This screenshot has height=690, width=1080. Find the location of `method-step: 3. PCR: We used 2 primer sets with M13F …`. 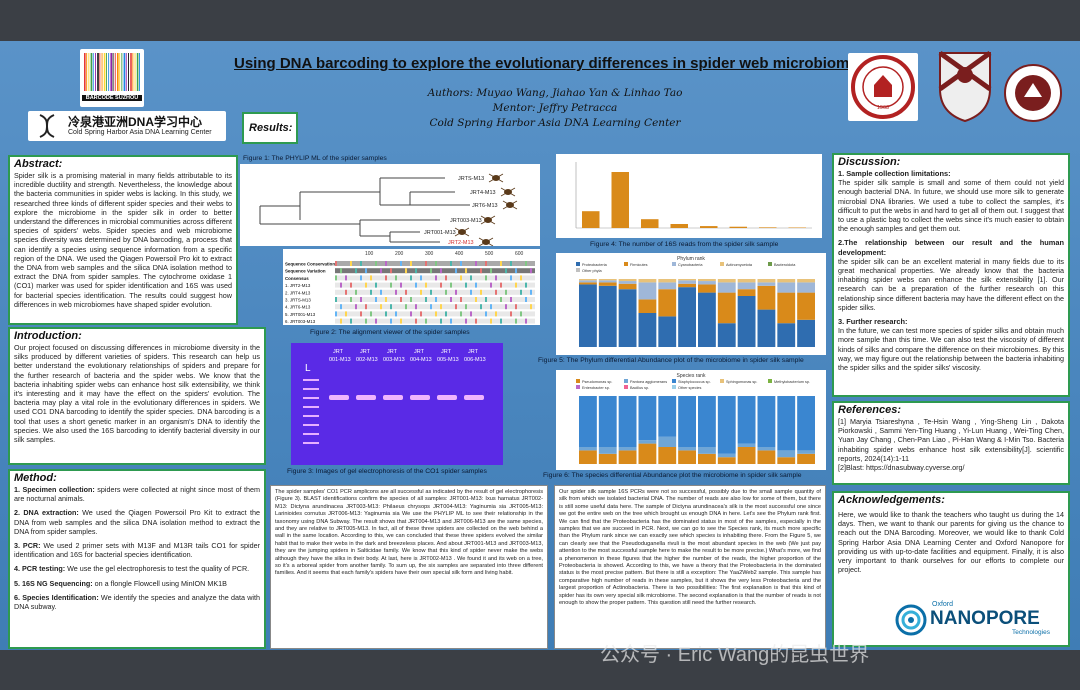

method-step: 3. PCR: We used 2 primer sets with M13F … is located at coordinates (137, 550).